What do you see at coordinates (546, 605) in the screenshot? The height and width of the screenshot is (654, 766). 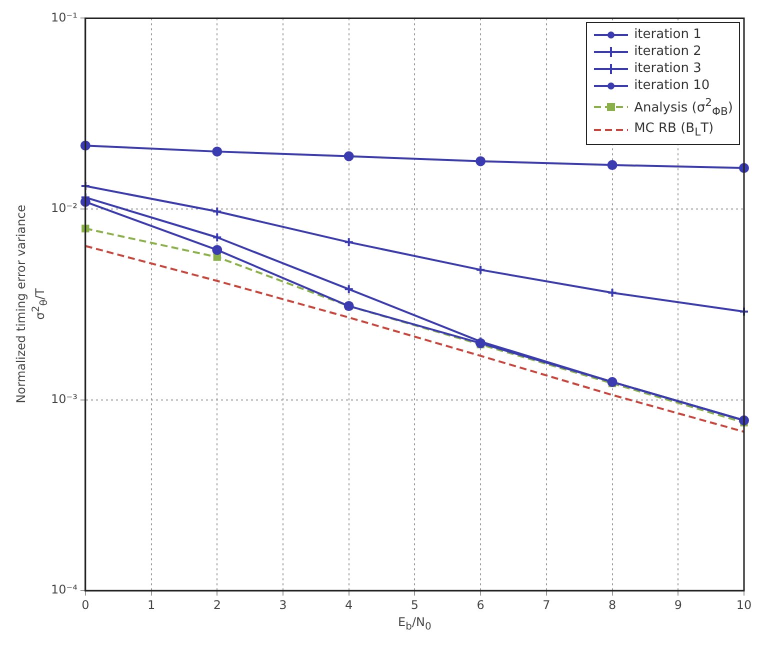 I see `x-tick-label: 7` at bounding box center [546, 605].